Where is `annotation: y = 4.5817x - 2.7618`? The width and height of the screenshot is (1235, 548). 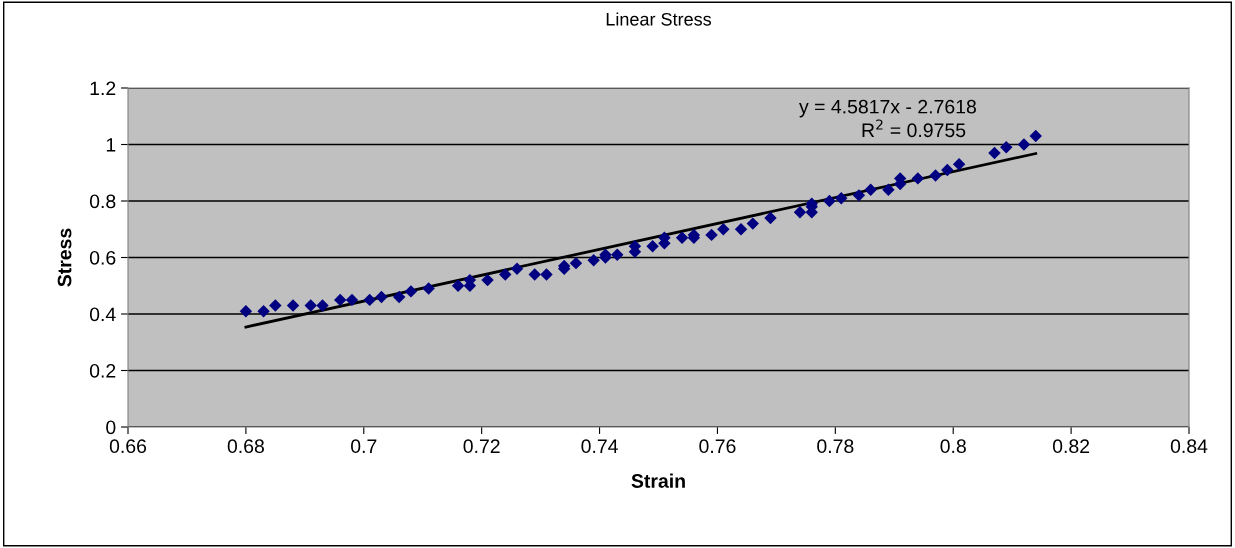
annotation: y = 4.5817x - 2.7618 is located at coordinates (887, 108).